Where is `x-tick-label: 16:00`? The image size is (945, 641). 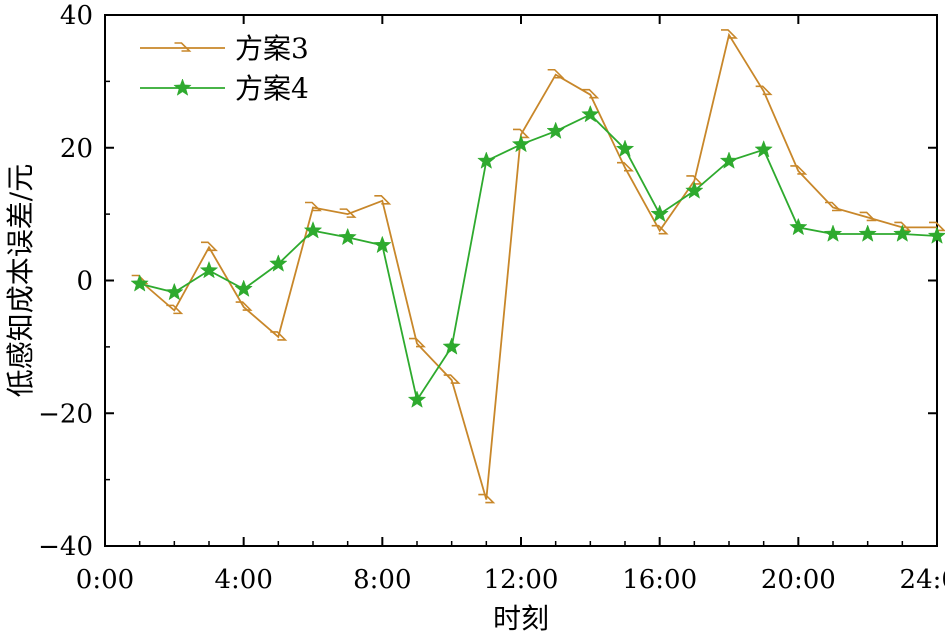
x-tick-label: 16:00 is located at coordinates (659, 580).